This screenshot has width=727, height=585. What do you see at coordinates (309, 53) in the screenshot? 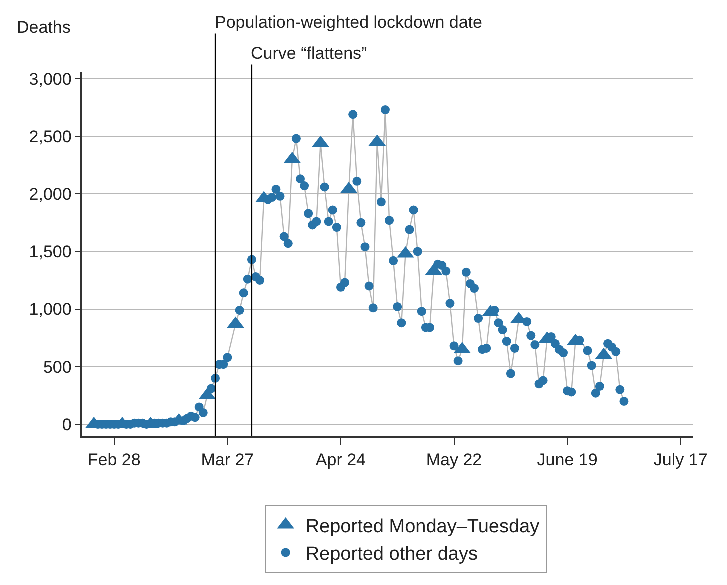
I see `ref-line-label: Curve “flattens”` at bounding box center [309, 53].